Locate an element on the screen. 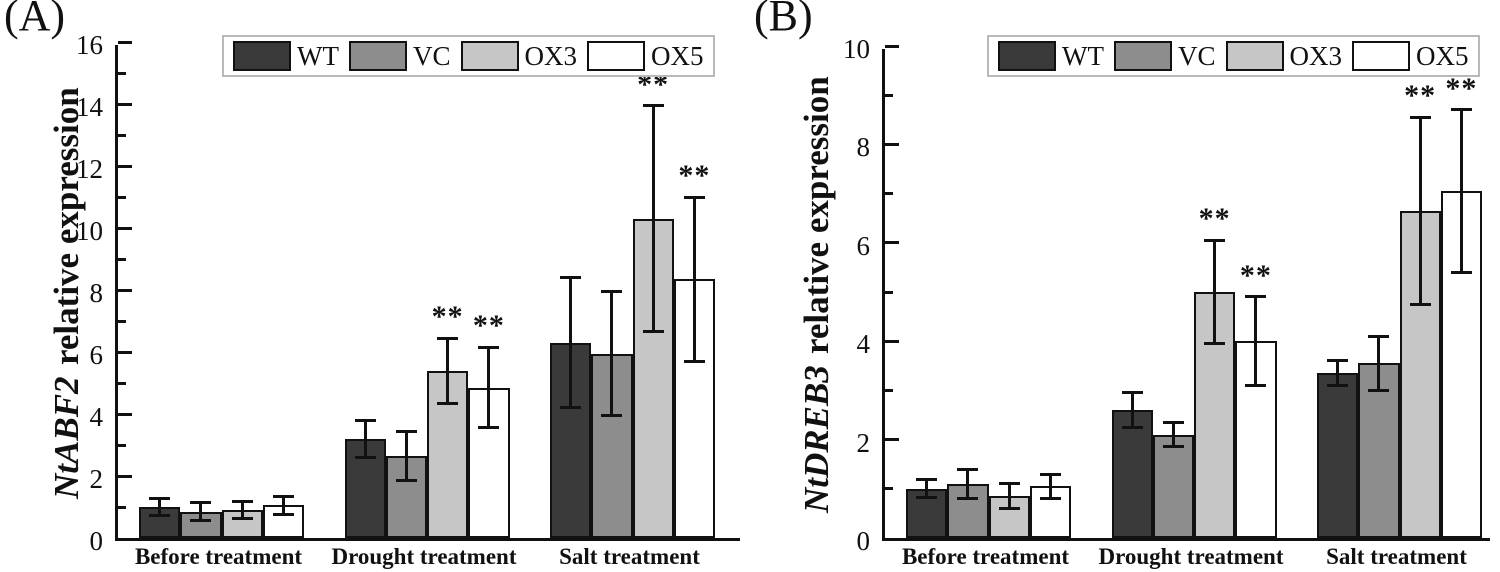  y-tick-label: 0 is located at coordinates (863, 541).